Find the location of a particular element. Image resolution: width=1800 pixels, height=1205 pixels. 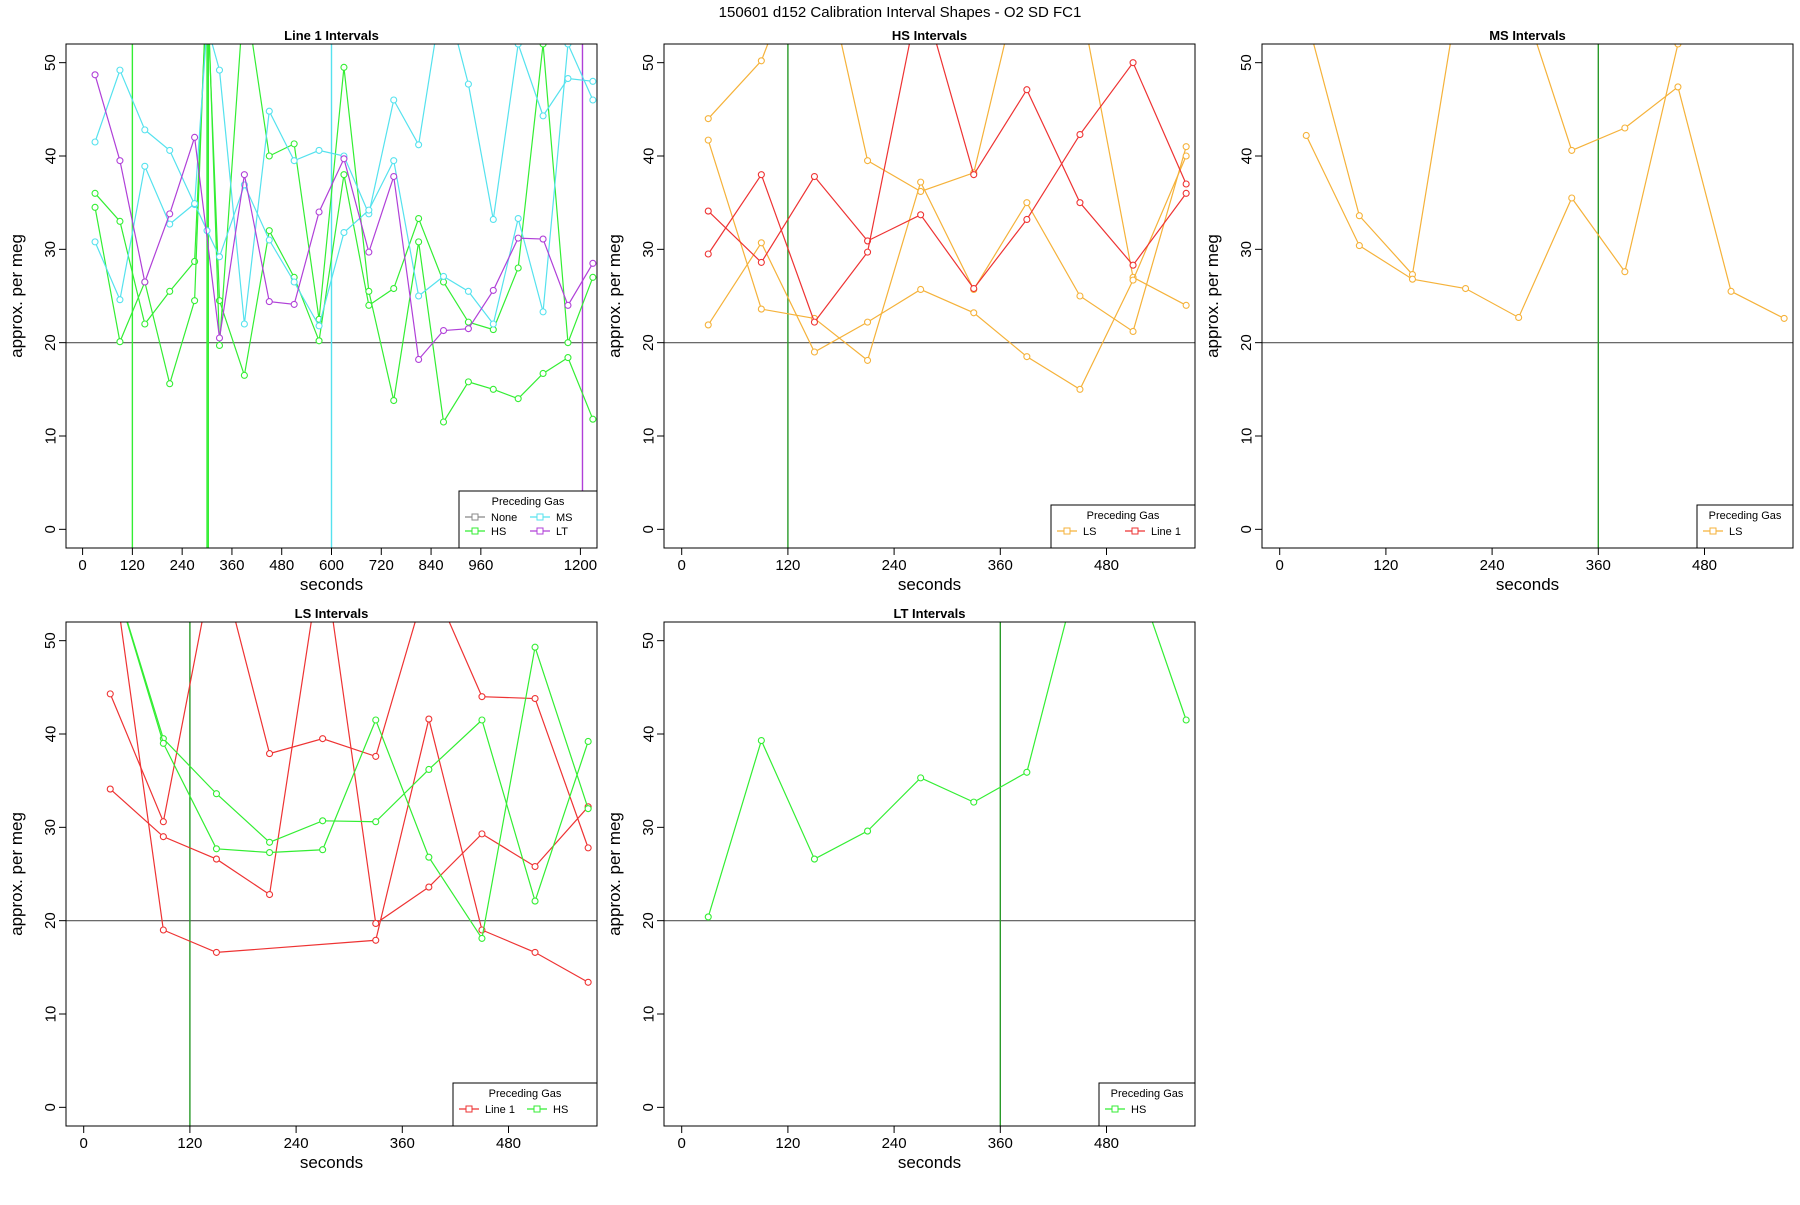

y-tick-label: 20 is located at coordinates (50, 342).